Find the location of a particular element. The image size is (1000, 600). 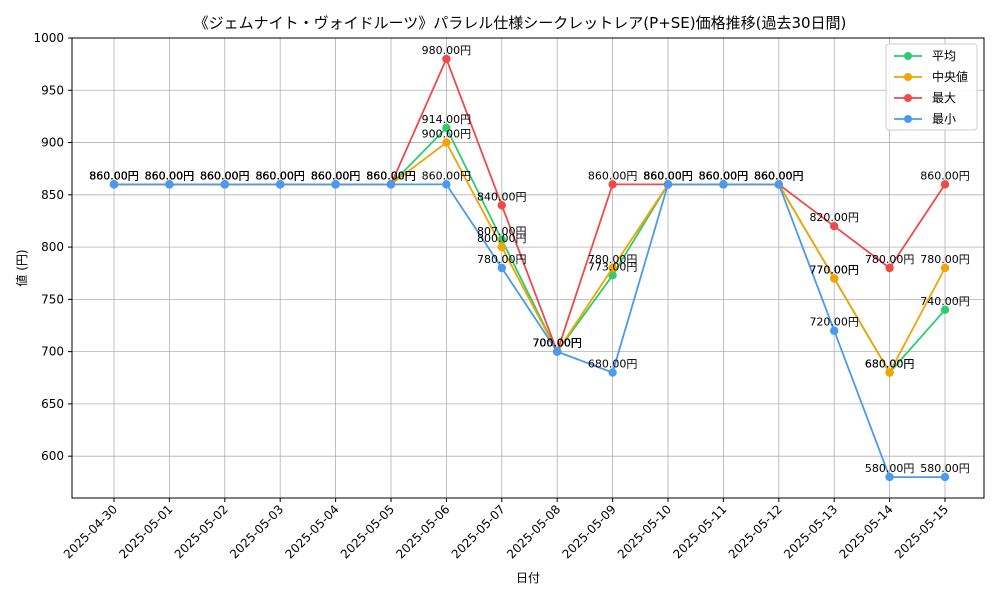

y-axis-label: 値 (円) is located at coordinates (21, 267).